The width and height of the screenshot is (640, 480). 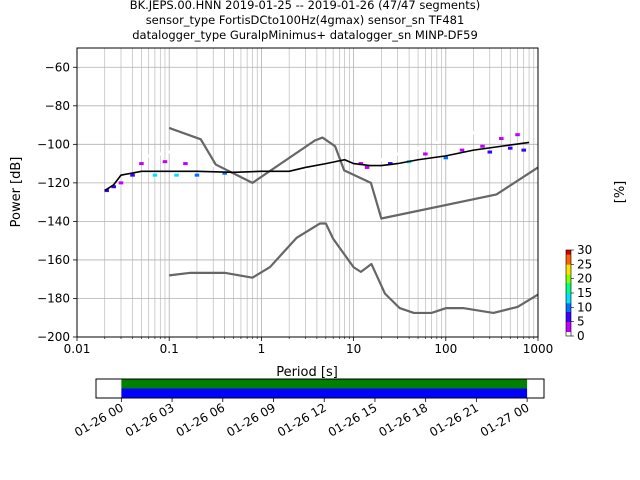 I want to click on timeline-tick-label: 01-26 21, so click(x=454, y=419).